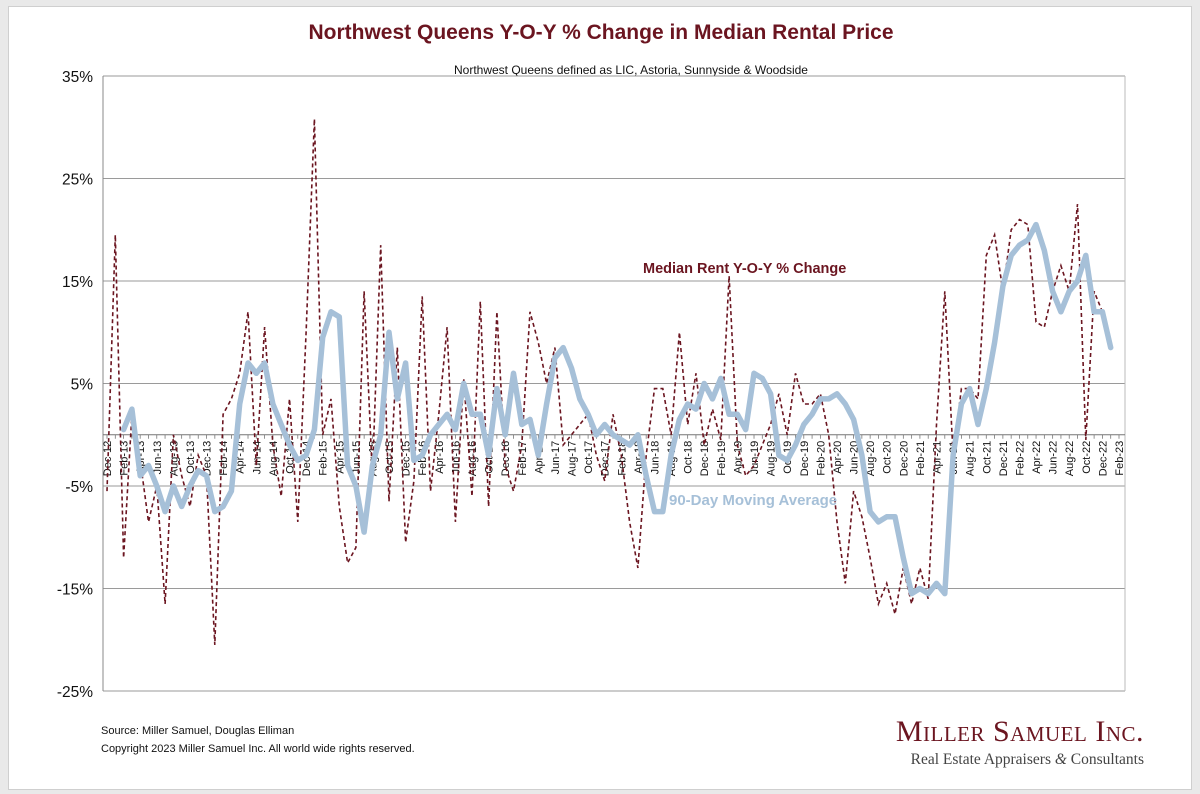 The width and height of the screenshot is (1200, 794). I want to click on x-tick-label: Jun-20, so click(855, 458).